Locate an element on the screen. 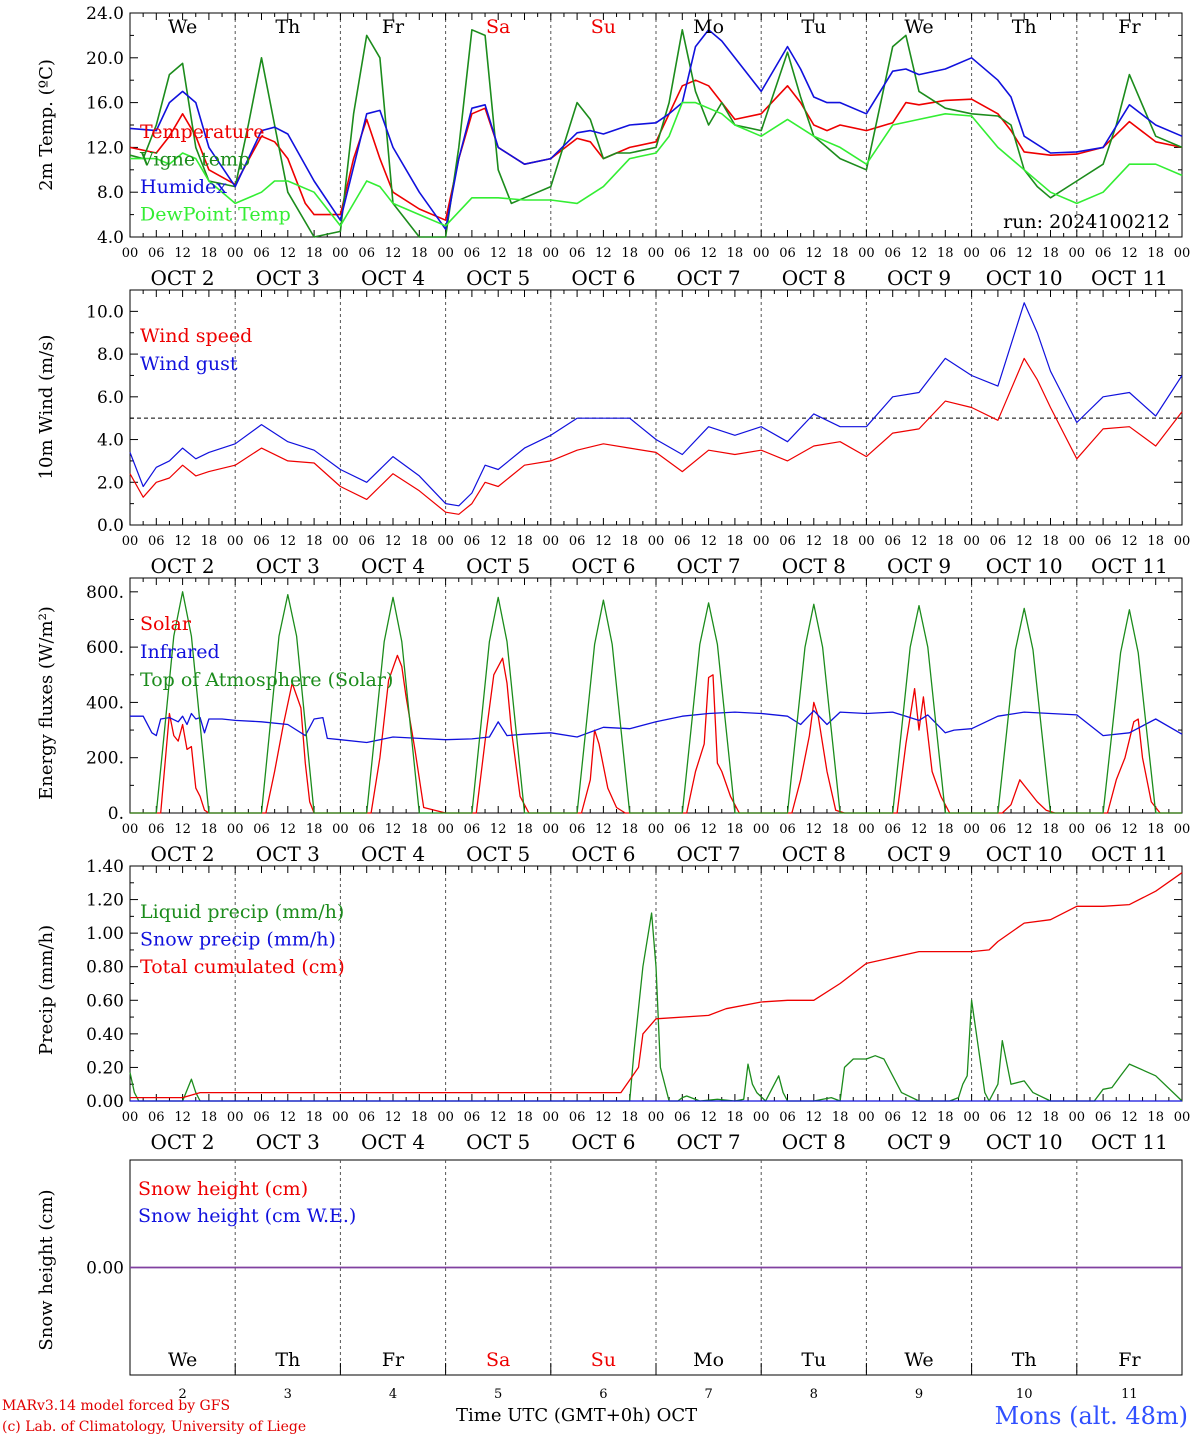  date-label: OCT 6 is located at coordinates (603, 278).